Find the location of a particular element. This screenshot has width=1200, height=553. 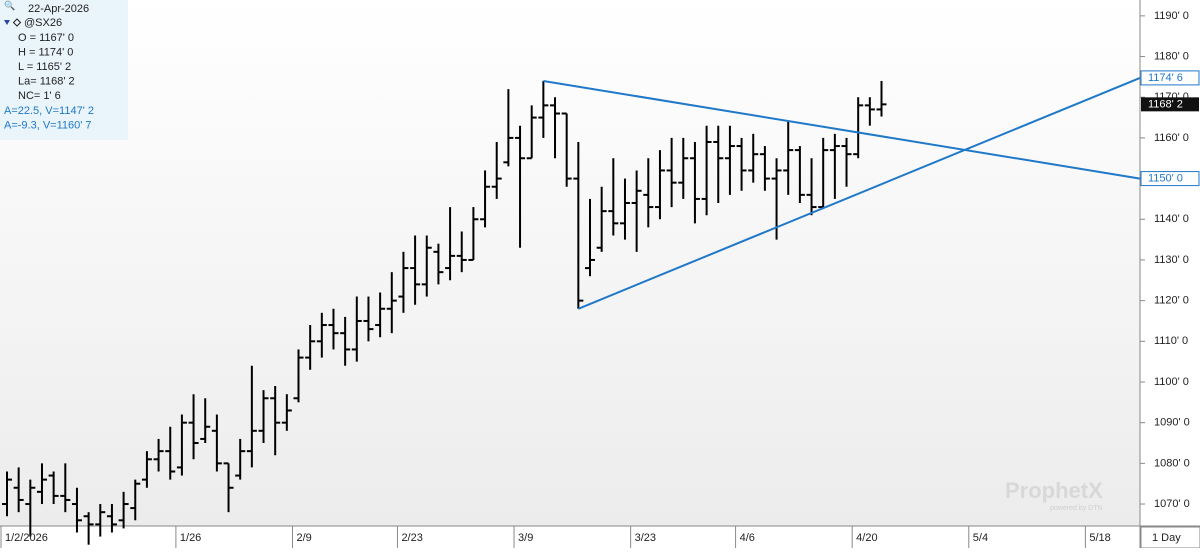

trendline is located at coordinates (842, 129).